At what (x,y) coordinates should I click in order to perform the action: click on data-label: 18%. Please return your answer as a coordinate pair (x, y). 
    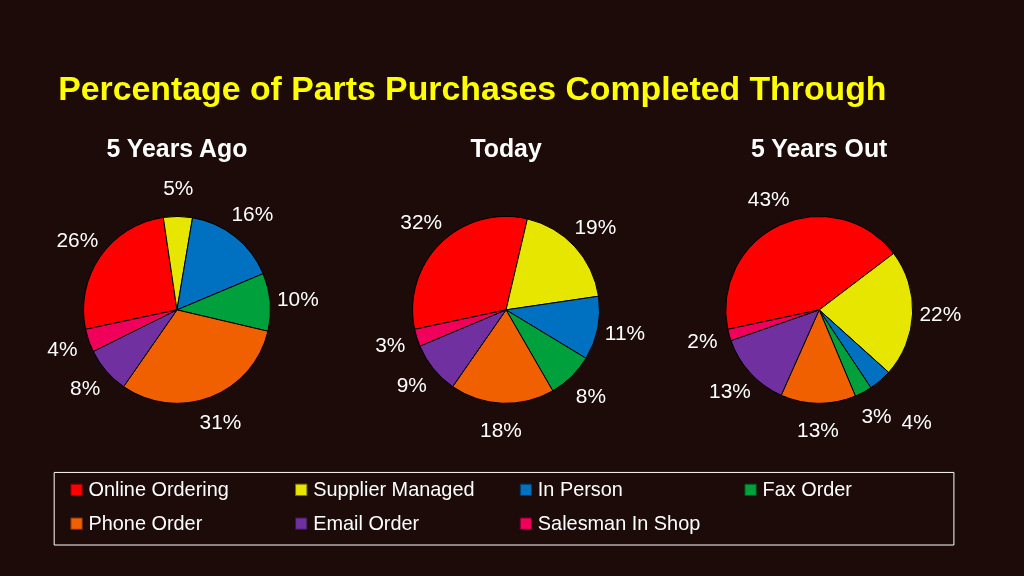
    Looking at the image, I should click on (501, 430).